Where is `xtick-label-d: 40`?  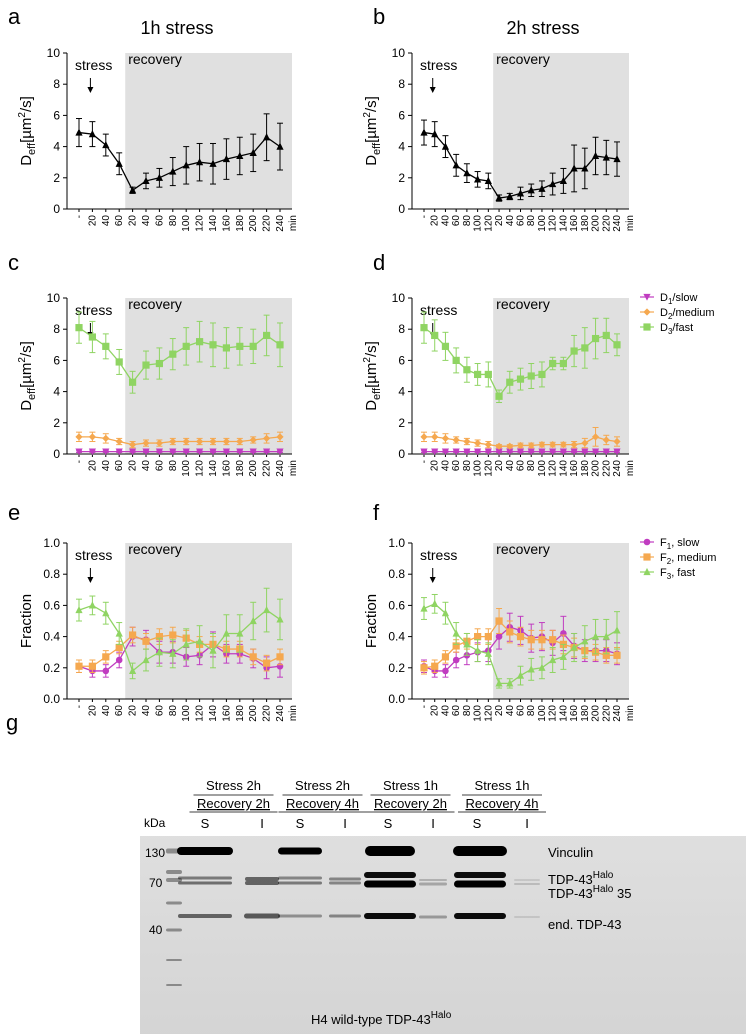 xtick-label-d: 40 is located at coordinates (510, 466).